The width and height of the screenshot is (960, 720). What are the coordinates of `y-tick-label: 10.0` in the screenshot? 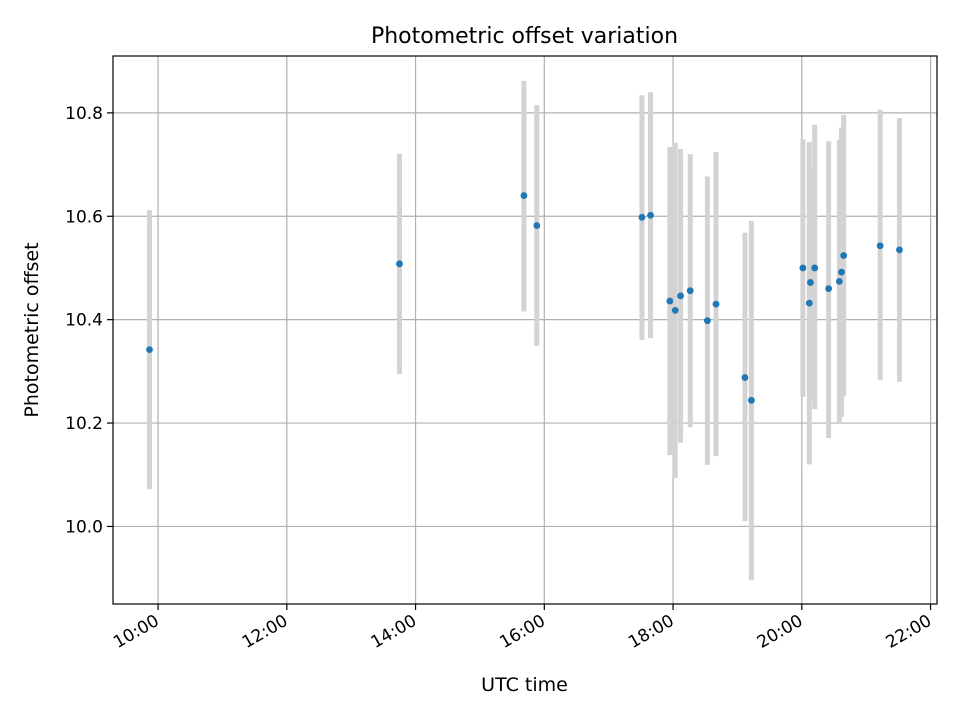 It's located at (84, 527).